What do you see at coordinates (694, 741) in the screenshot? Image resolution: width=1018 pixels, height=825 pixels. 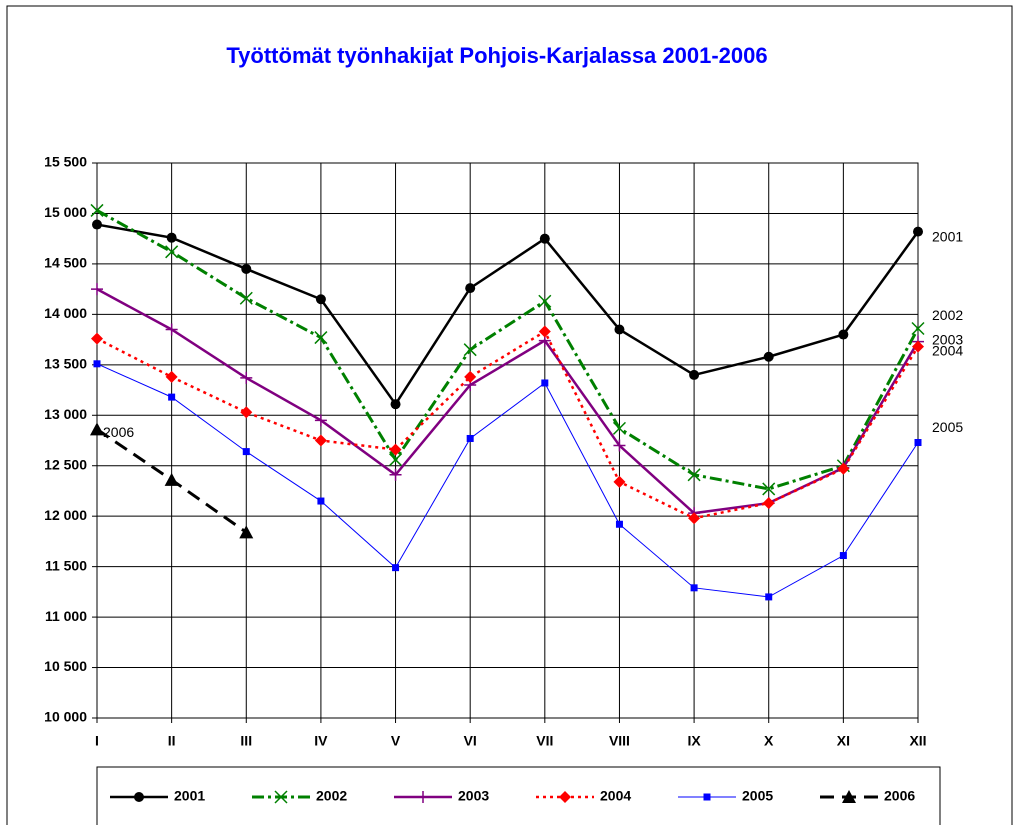 I see `x-tick-label: IX` at bounding box center [694, 741].